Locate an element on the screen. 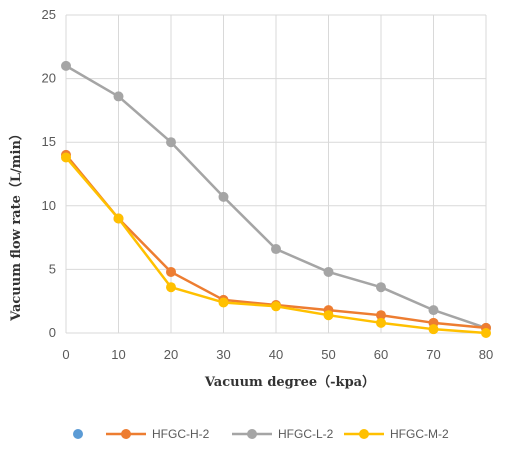  y-tick-label: 25 is located at coordinates (49, 14).